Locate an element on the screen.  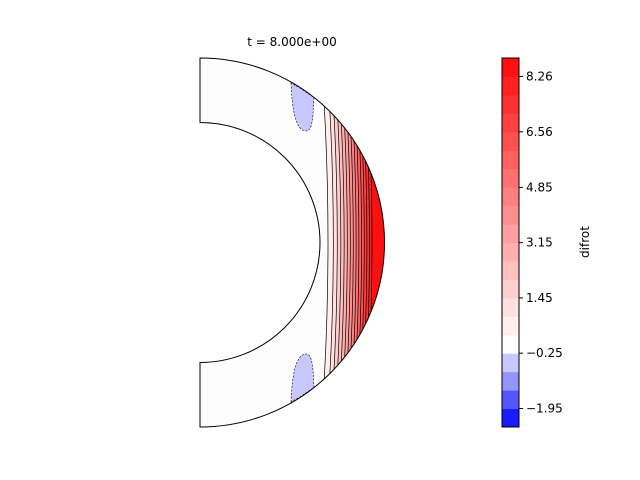
colorbar-tick-label: 4.85 is located at coordinates (539, 187).